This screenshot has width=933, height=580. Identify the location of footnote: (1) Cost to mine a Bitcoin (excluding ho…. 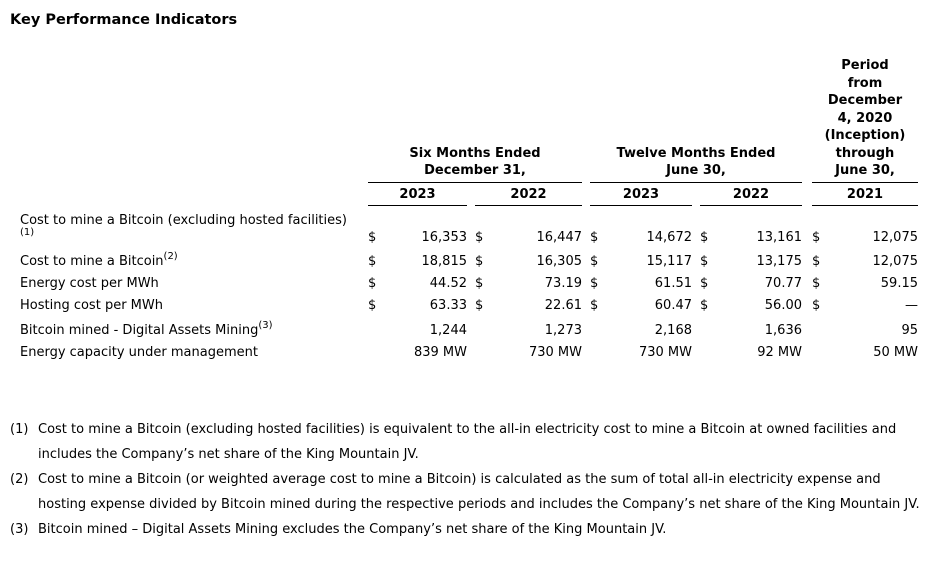
(466, 442).